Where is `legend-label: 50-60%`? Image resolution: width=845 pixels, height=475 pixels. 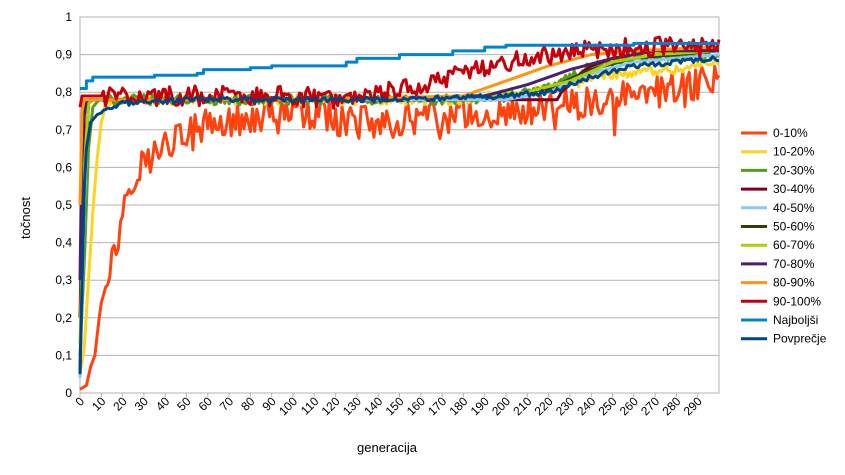 legend-label: 50-60% is located at coordinates (794, 227).